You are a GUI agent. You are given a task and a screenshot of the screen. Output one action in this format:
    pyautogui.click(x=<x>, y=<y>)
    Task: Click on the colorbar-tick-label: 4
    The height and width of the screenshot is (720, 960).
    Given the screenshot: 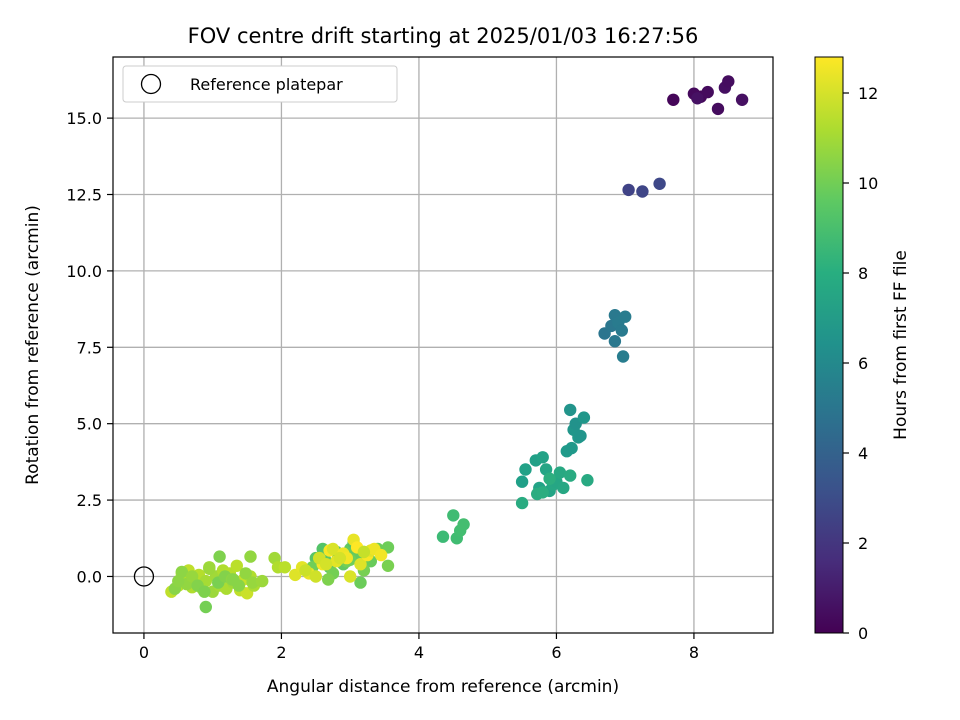 What is the action you would take?
    pyautogui.click(x=863, y=453)
    